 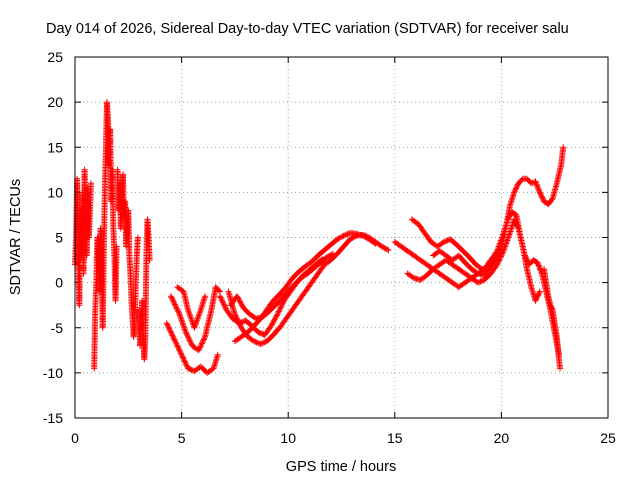 I want to click on x-tick-label: 15, so click(x=395, y=438).